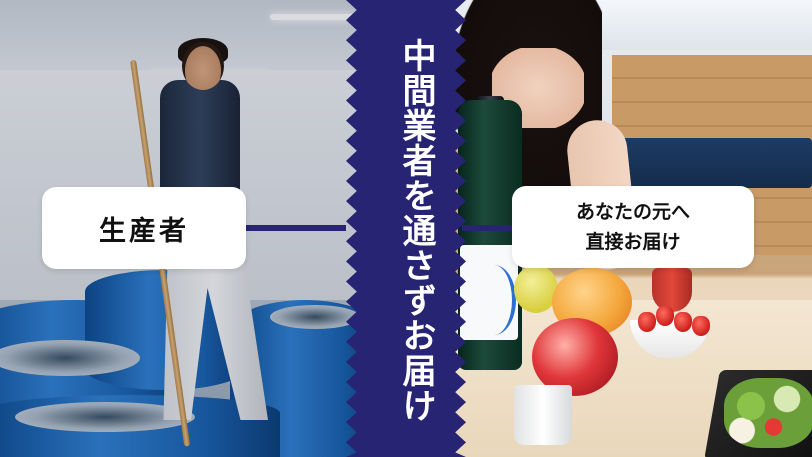 This screenshot has height=457, width=812. What do you see at coordinates (672, 290) in the screenshot?
I see `red-vase` at bounding box center [672, 290].